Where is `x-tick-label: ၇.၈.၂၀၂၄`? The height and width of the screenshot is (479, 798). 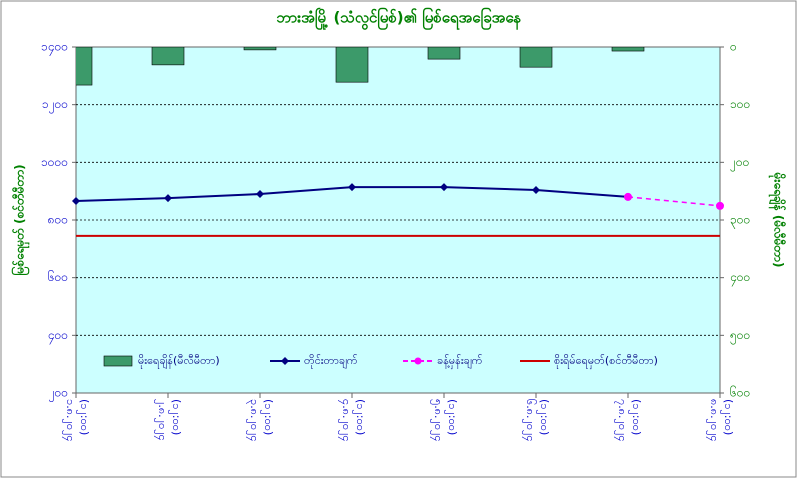 x-tick-label: ၇.၈.၂၀၂၄ is located at coordinates (621, 420).